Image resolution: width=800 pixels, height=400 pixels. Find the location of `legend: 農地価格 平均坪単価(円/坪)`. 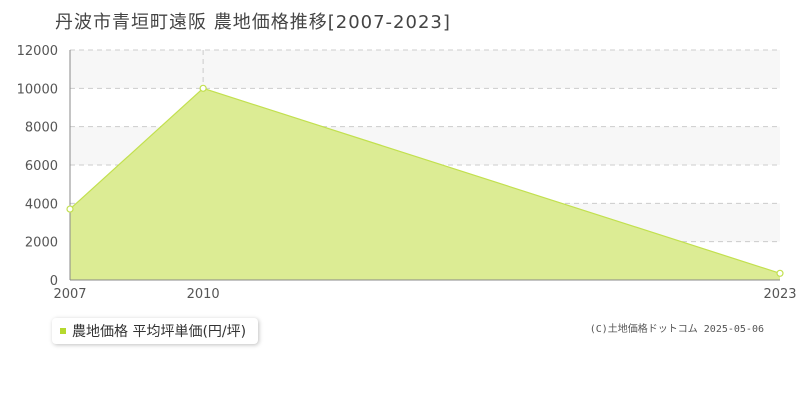

legend: 農地価格 平均坪単価(円/坪) is located at coordinates (155, 331).